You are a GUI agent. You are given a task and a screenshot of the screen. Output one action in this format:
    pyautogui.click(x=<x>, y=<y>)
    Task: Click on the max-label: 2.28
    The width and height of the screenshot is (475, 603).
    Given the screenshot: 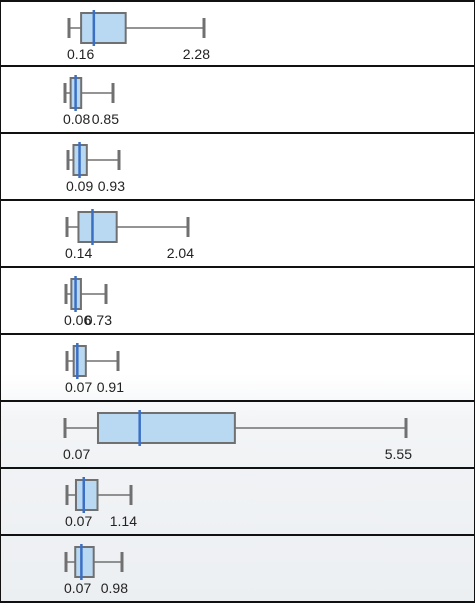 What is the action you would take?
    pyautogui.click(x=196, y=54)
    